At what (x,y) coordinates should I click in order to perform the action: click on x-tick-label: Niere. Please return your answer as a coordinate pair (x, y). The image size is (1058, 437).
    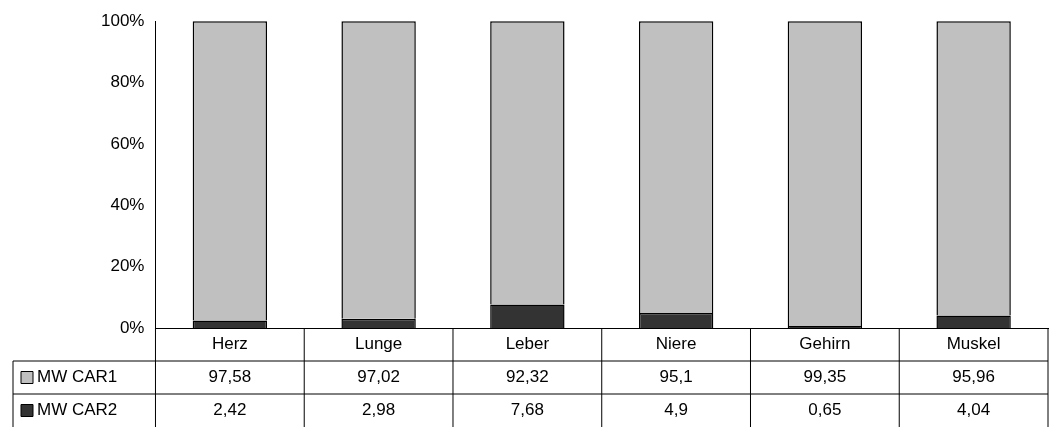
    Looking at the image, I should click on (676, 344).